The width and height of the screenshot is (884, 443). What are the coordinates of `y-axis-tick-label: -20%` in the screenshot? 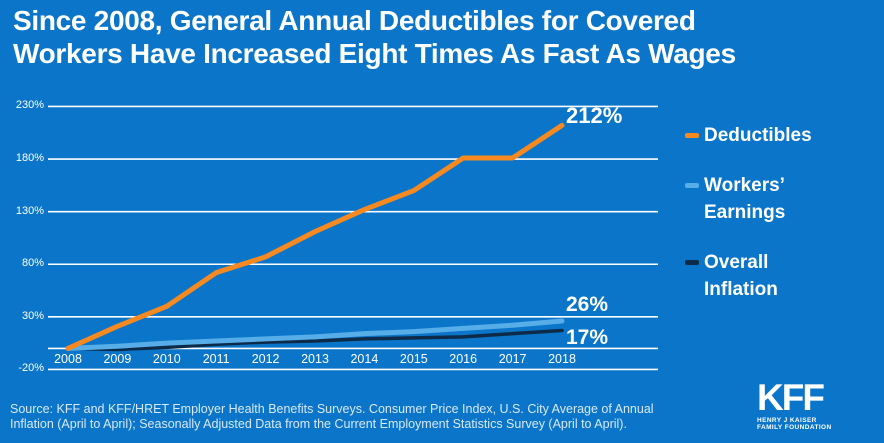 It's located at (31, 368).